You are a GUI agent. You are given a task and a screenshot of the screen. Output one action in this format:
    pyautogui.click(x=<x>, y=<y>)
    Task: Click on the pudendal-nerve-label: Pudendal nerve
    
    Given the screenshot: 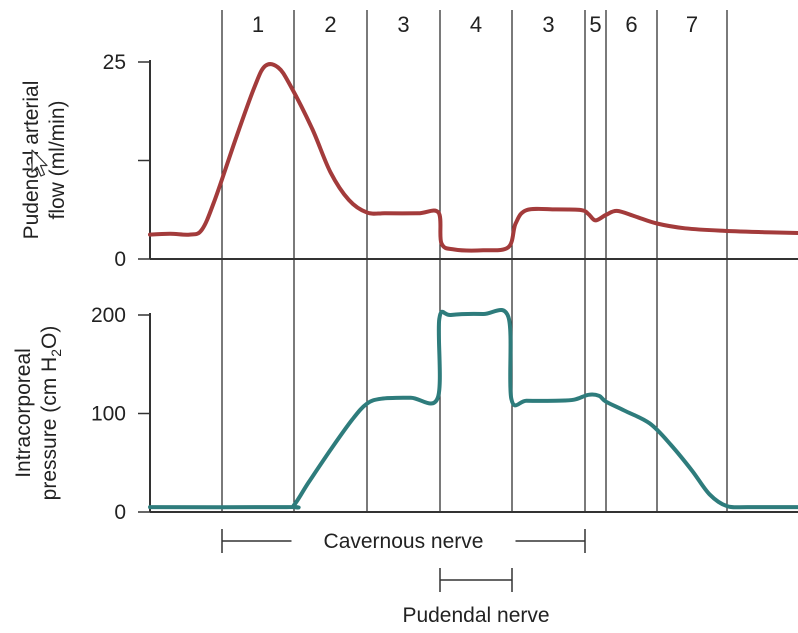 What is the action you would take?
    pyautogui.click(x=475, y=615)
    